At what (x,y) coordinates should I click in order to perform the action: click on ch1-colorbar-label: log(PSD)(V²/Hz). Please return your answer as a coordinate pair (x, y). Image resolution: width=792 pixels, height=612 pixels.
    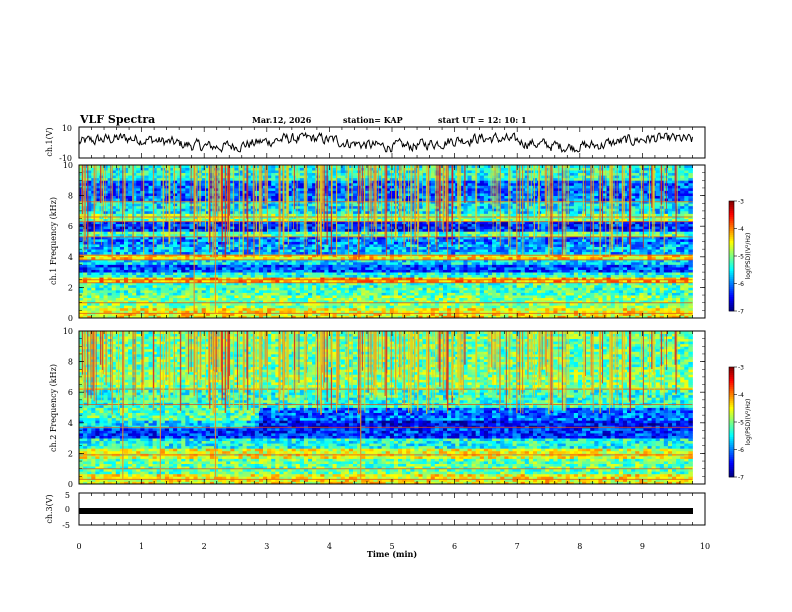
    Looking at the image, I should click on (748, 256).